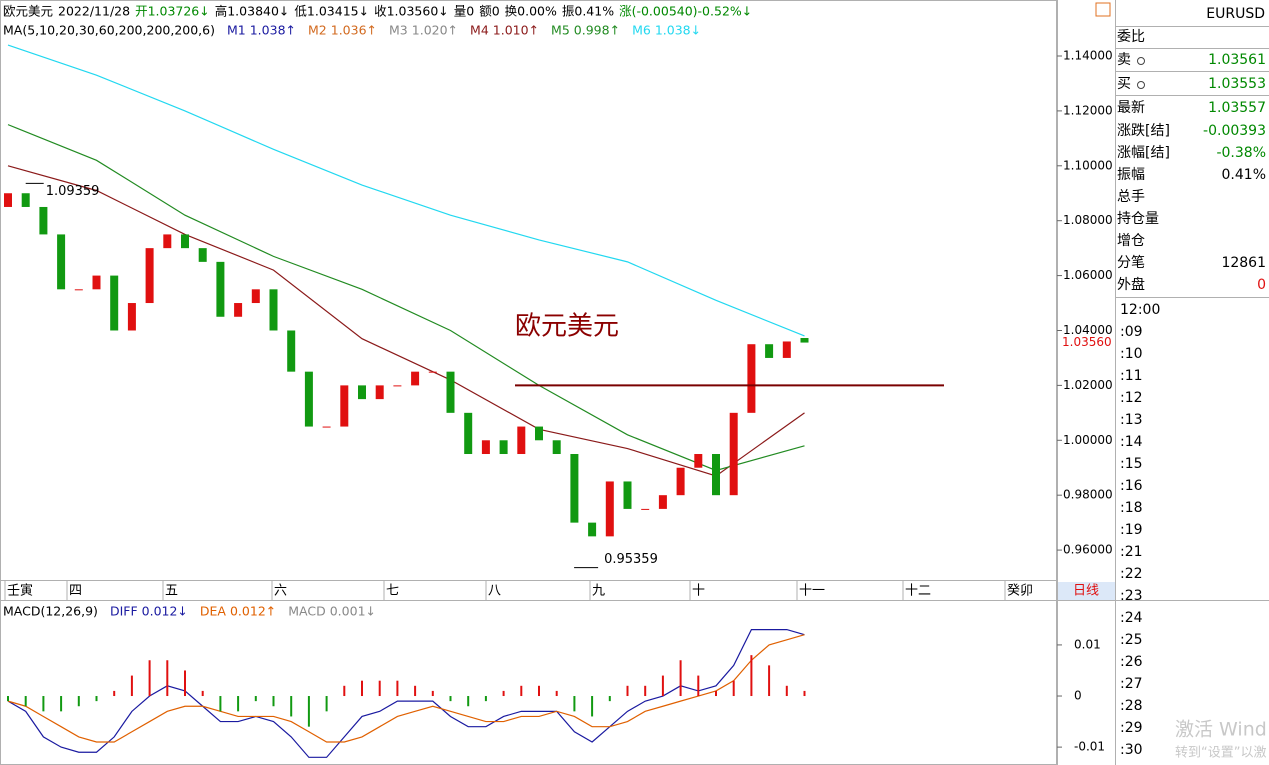  What do you see at coordinates (1124, 60) in the screenshot?
I see `row-label: 卖` at bounding box center [1124, 60].